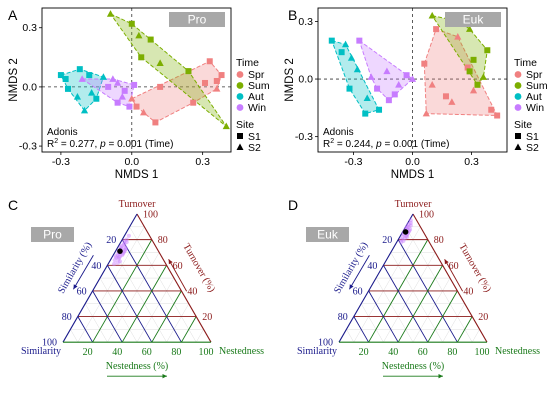 Image resolution: width=550 pixels, height=406 pixels. What do you see at coordinates (247, 63) in the screenshot?
I see `legend-time-title: Time` at bounding box center [247, 63].